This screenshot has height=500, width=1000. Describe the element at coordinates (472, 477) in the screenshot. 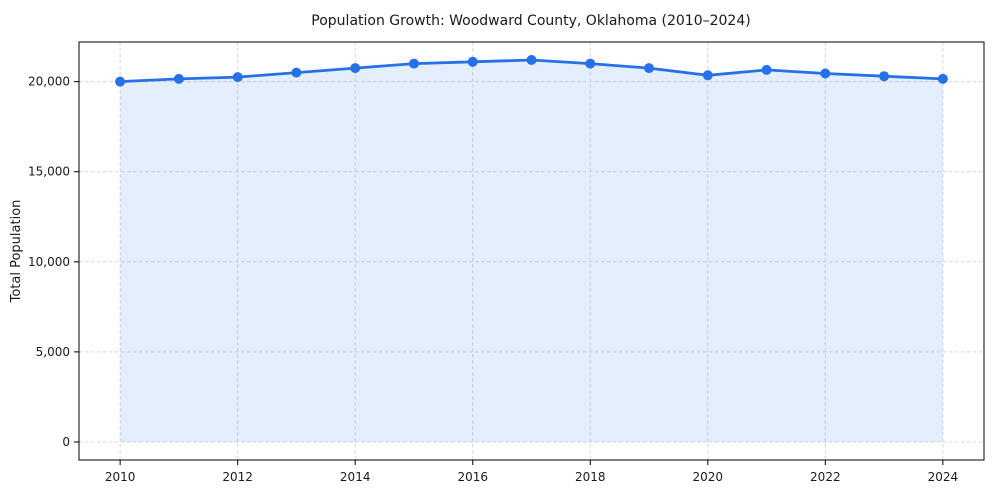

I see `x-tick-label: 2016` at that location.